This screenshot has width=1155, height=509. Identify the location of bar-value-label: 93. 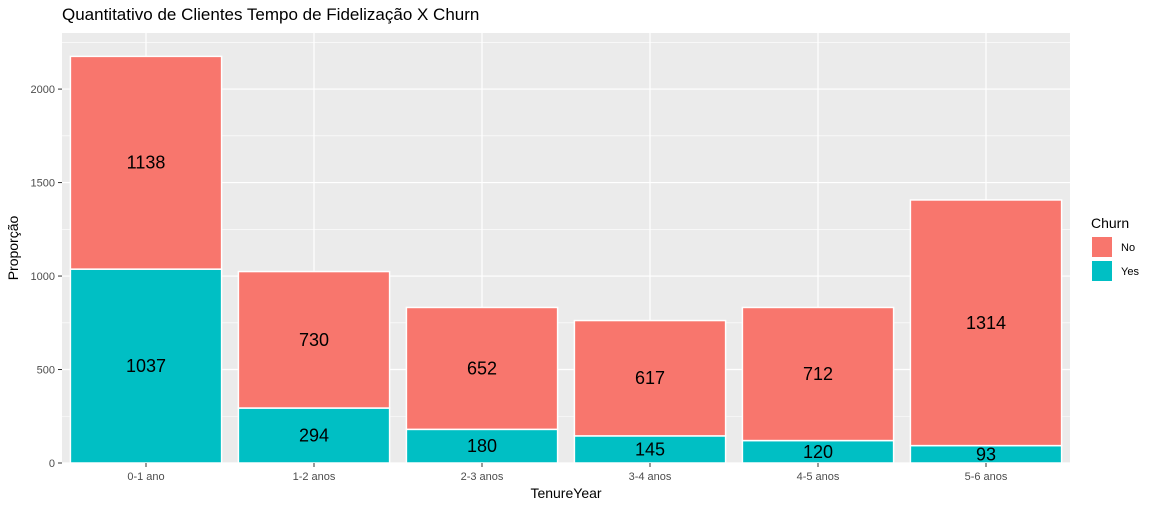
(986, 454).